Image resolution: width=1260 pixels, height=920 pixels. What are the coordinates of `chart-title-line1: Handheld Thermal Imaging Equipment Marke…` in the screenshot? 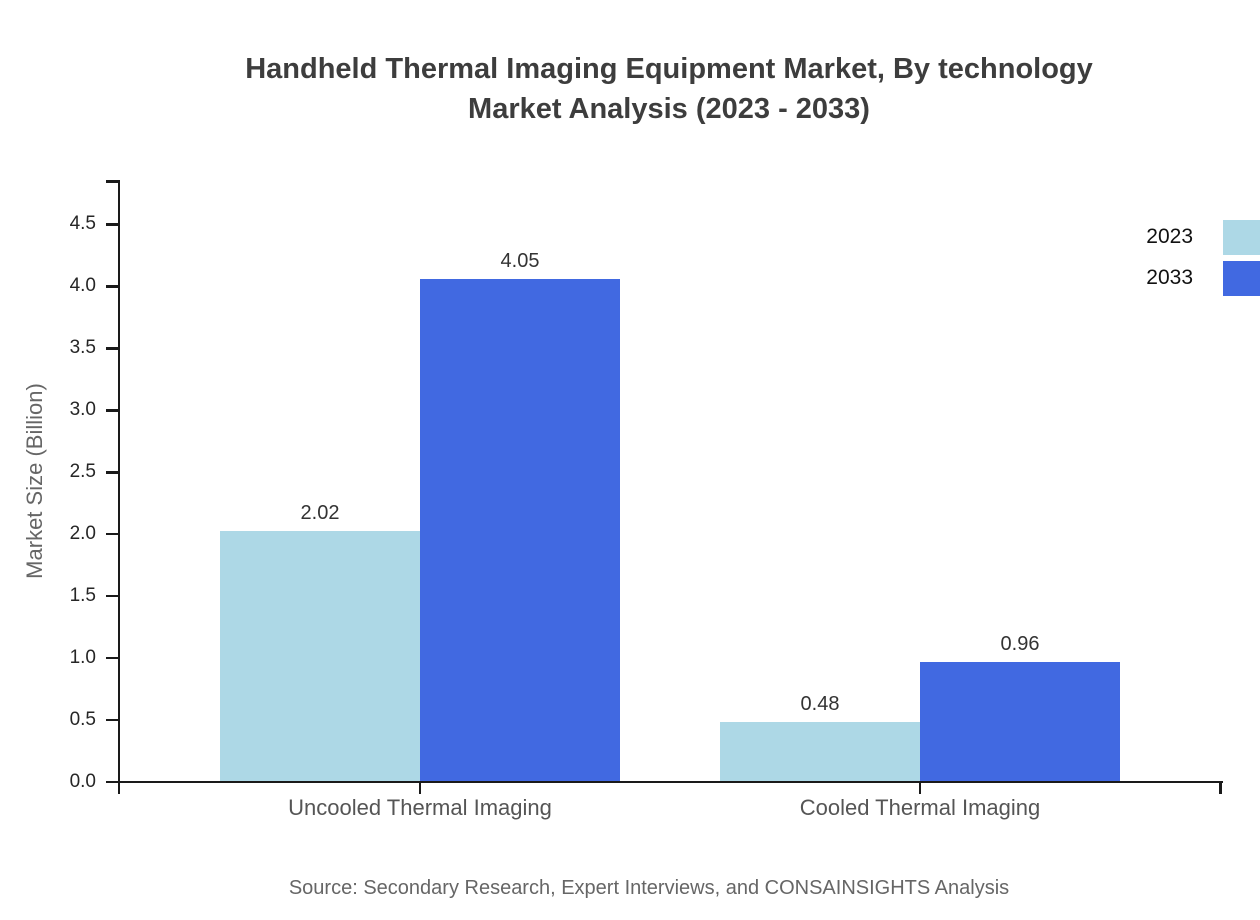 It's located at (669, 69).